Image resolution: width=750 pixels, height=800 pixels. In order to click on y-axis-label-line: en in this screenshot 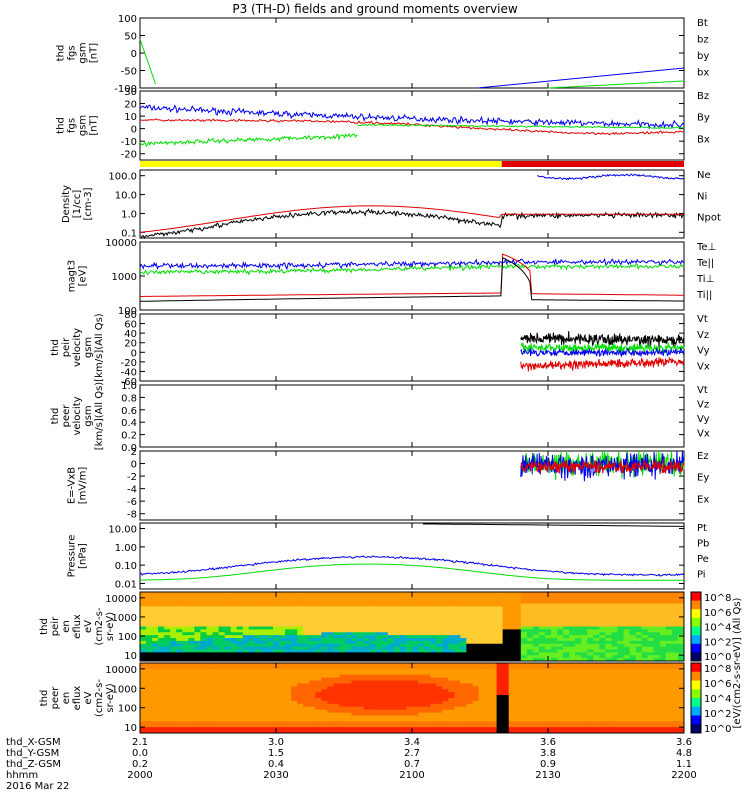, I will do `click(66, 626)`.